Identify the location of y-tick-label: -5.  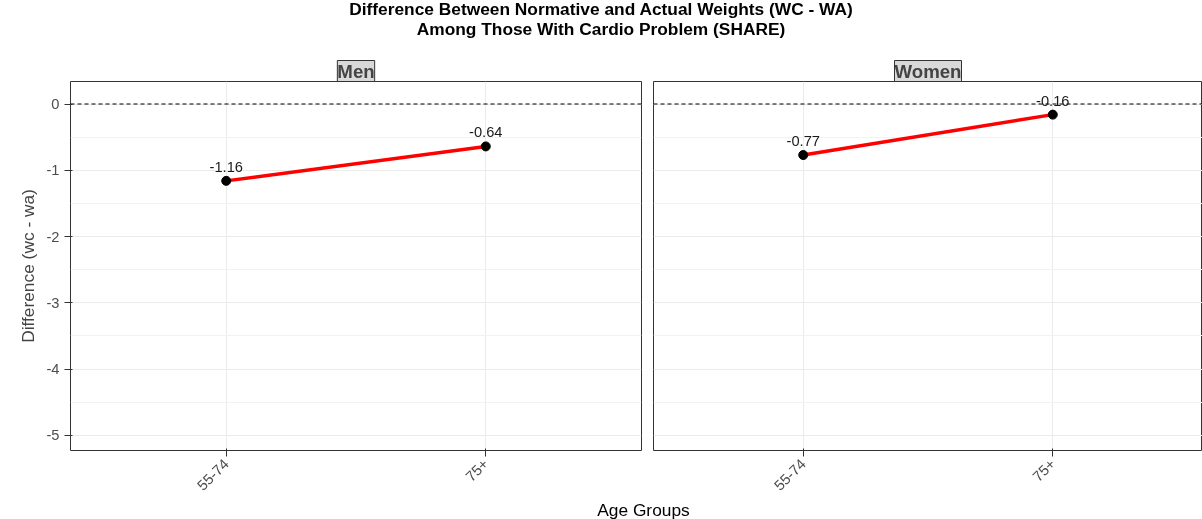
(53, 435).